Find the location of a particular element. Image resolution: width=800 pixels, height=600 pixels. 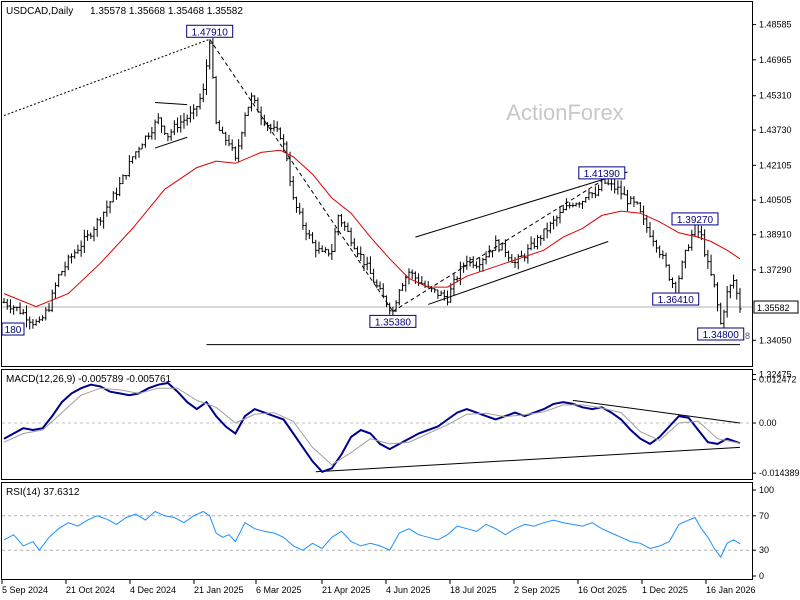

price-label-text: 1.34800 is located at coordinates (721, 335).